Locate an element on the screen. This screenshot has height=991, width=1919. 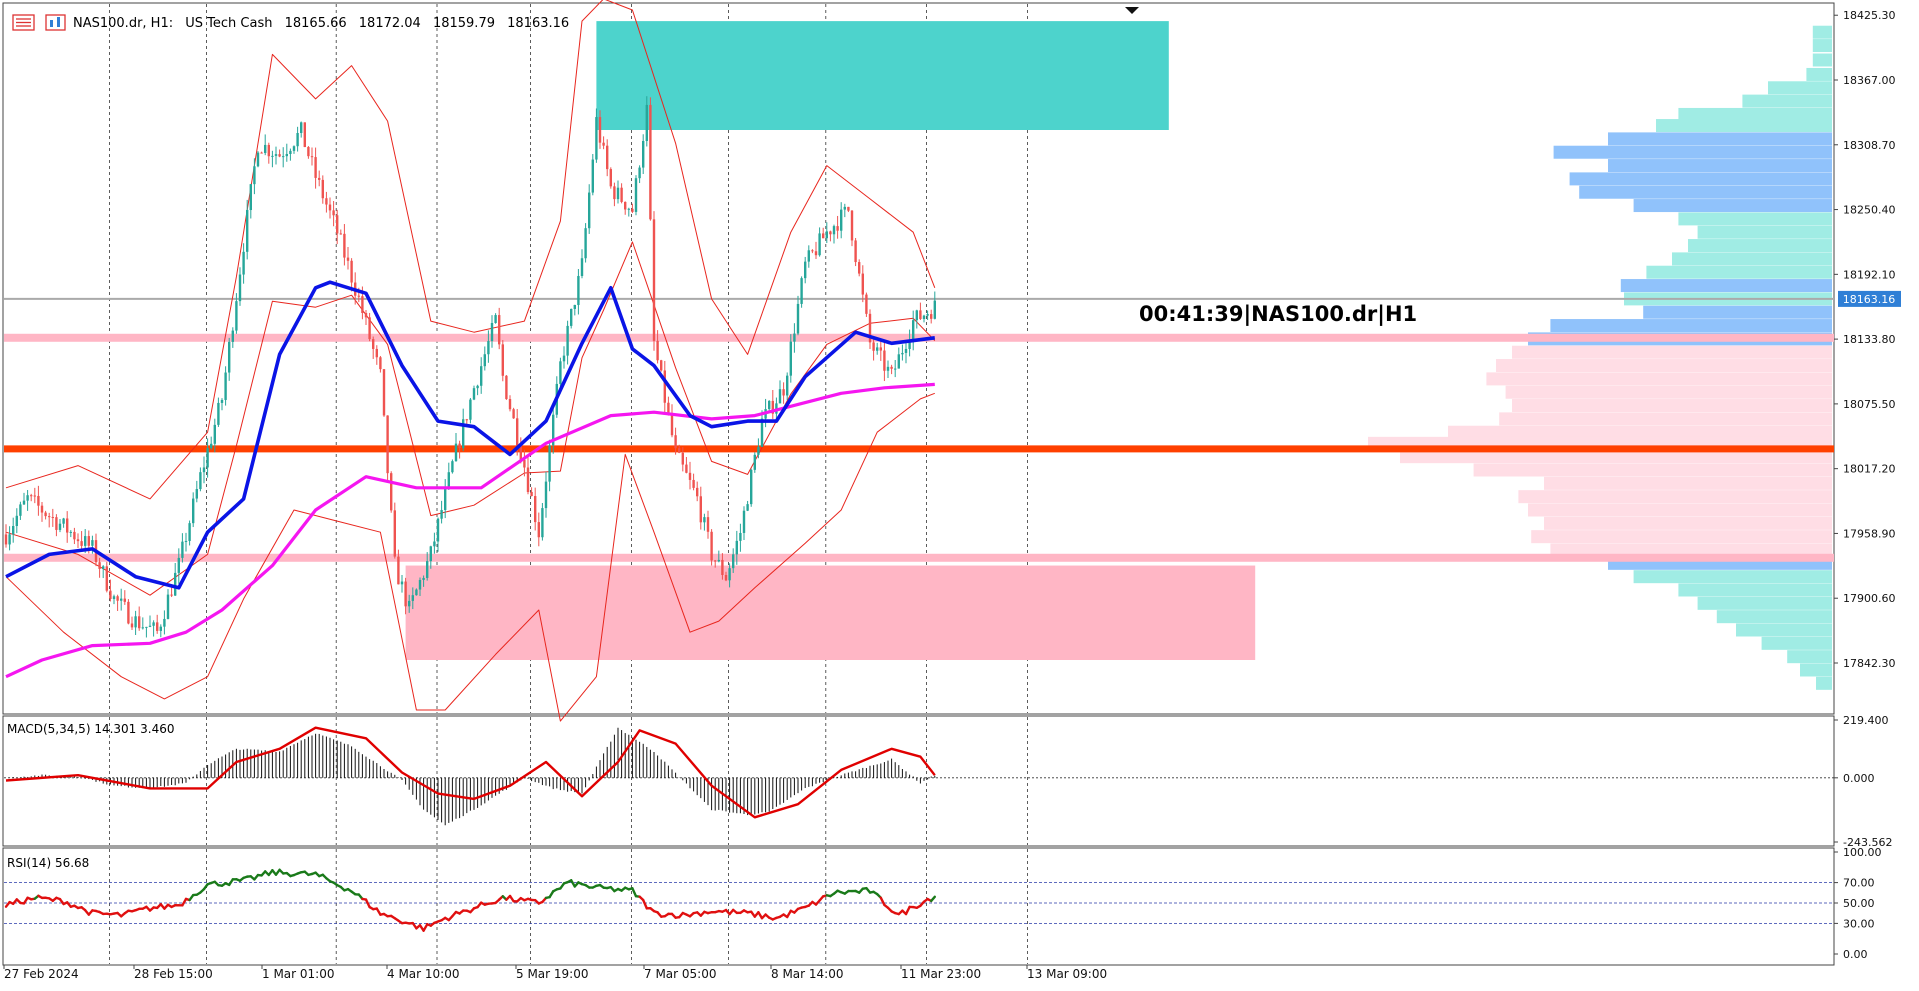
axis-tick-label: 17842.30 is located at coordinates (1869, 663).